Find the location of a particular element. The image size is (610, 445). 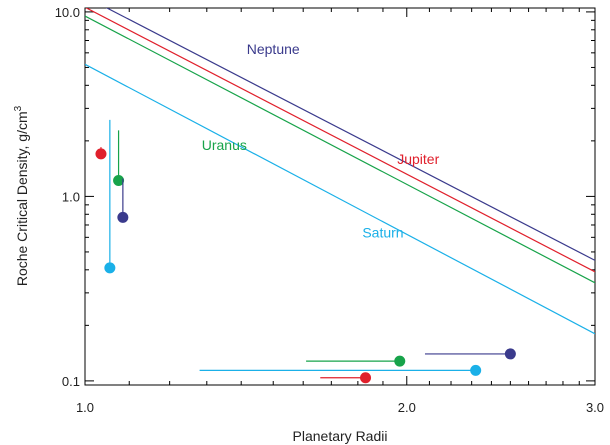

y-tick-label: 1.0 is located at coordinates (71, 196).